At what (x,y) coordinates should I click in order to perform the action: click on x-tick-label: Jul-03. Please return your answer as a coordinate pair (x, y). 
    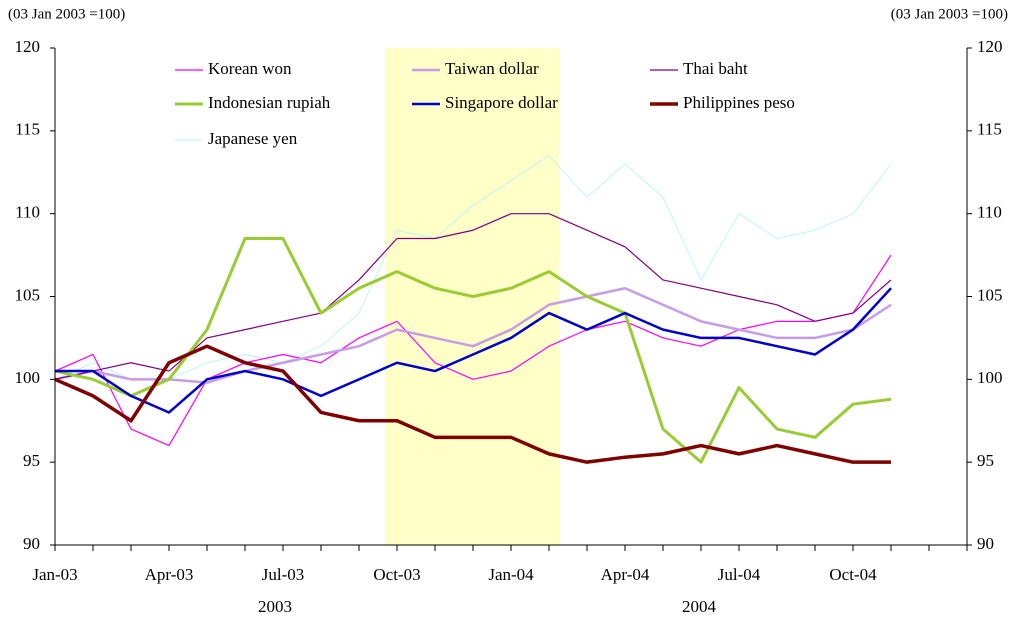
    Looking at the image, I should click on (283, 574).